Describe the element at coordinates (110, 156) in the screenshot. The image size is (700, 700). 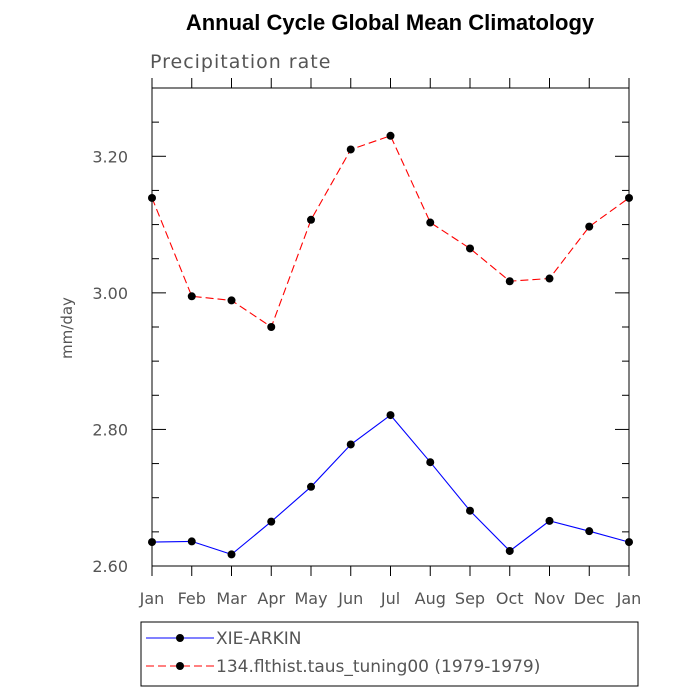
I see `y-tick-label: 3.20` at that location.